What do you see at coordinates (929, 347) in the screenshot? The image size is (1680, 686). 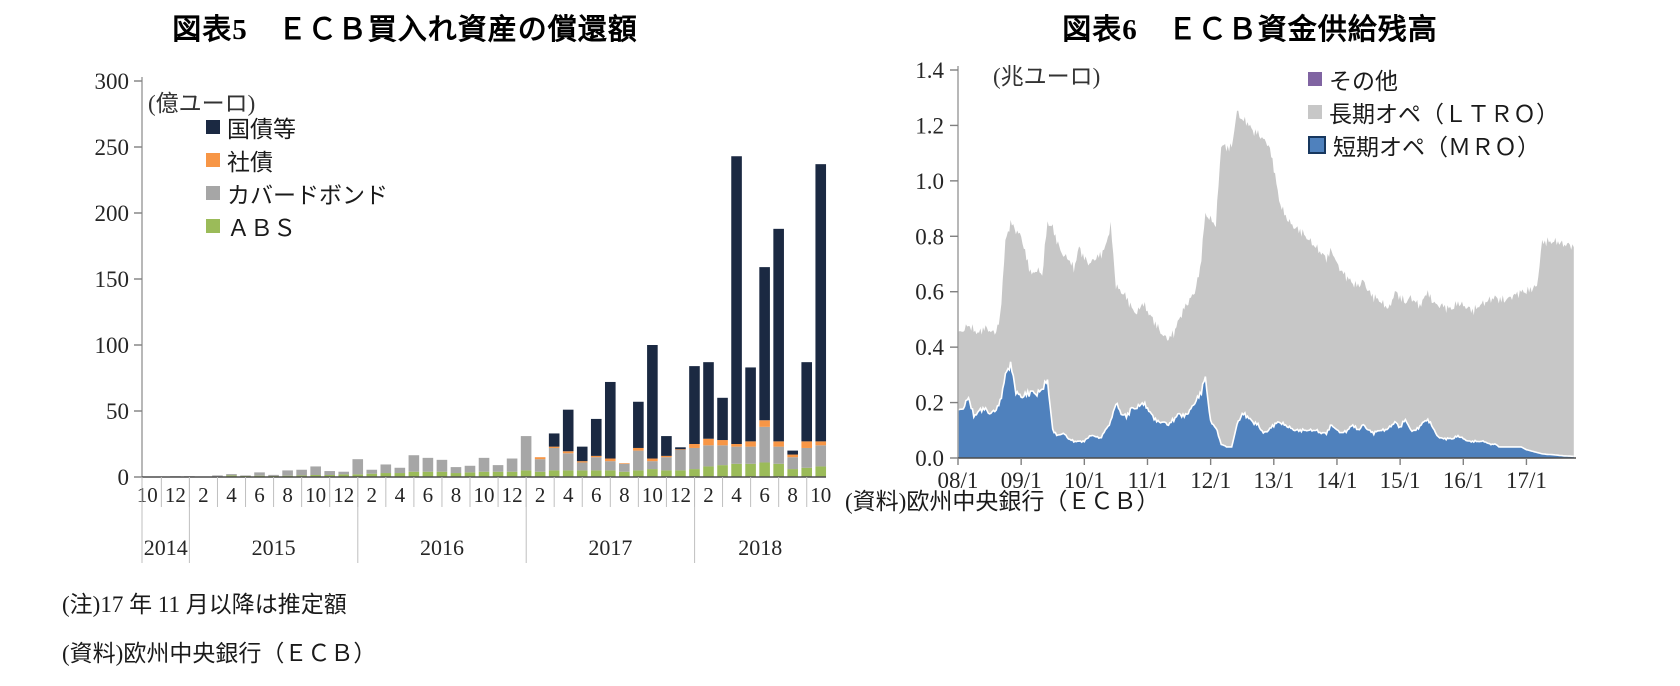 I see `y-tick-label: 0.4` at bounding box center [929, 347].